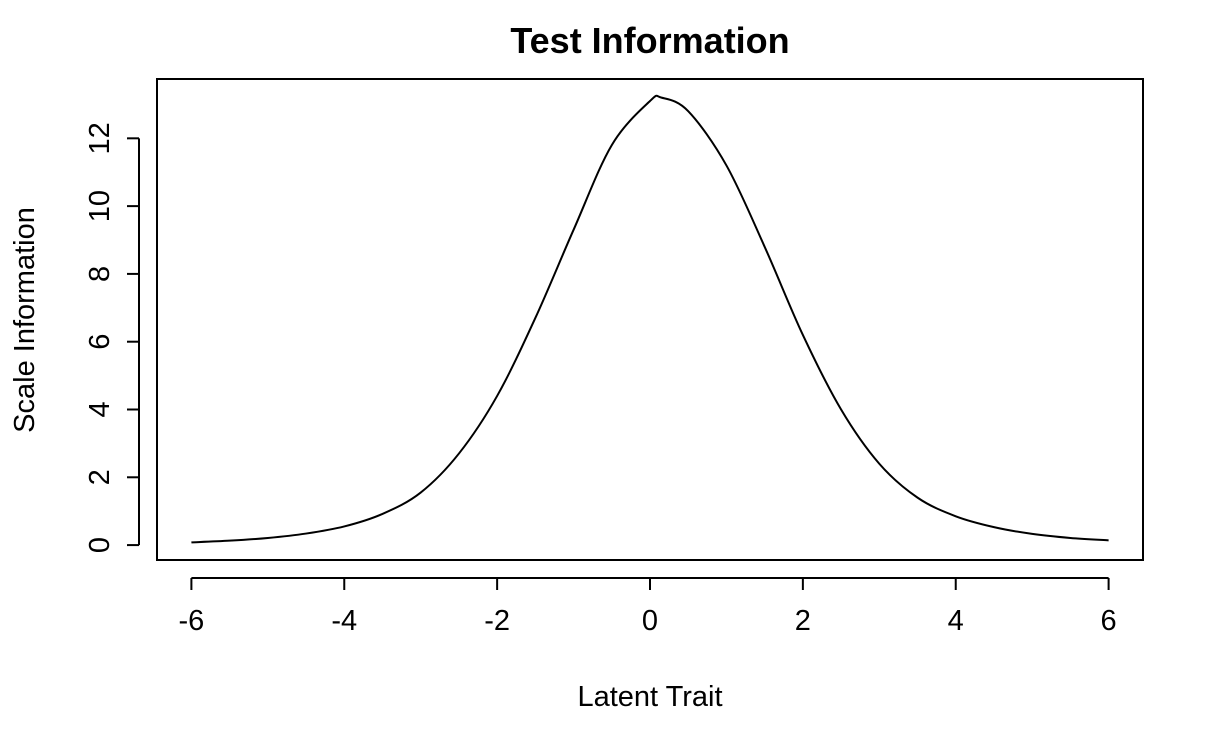 The height and width of the screenshot is (756, 1224). I want to click on y-axis: 0 2 4 6 8 10 12, so click(112, 337).